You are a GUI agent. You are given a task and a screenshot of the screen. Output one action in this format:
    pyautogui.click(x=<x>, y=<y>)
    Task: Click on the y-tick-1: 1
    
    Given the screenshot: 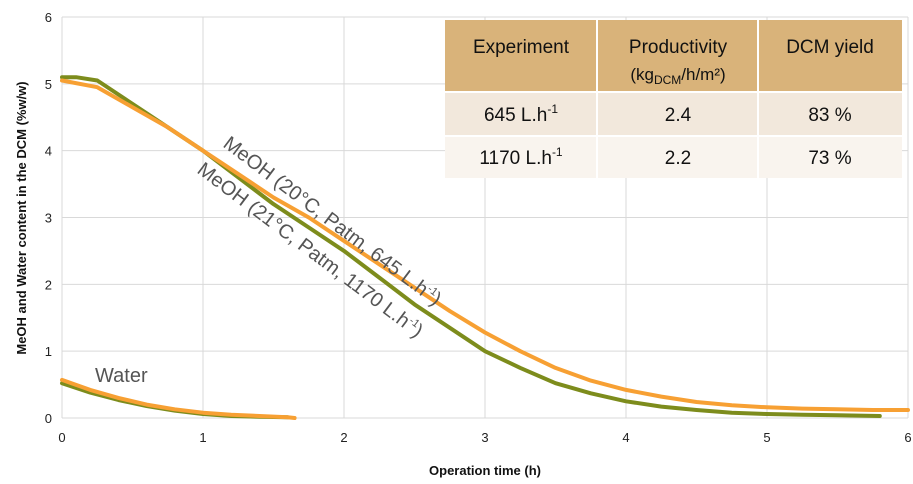 What is the action you would take?
    pyautogui.click(x=48, y=351)
    